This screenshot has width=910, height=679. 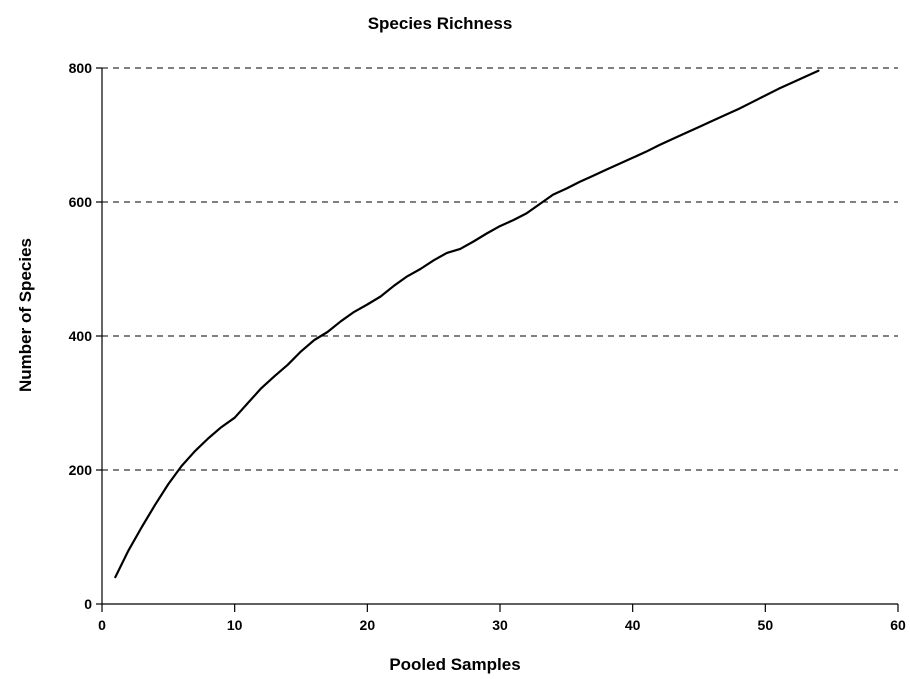 I want to click on y-tick-label-800: 800, so click(x=81, y=68).